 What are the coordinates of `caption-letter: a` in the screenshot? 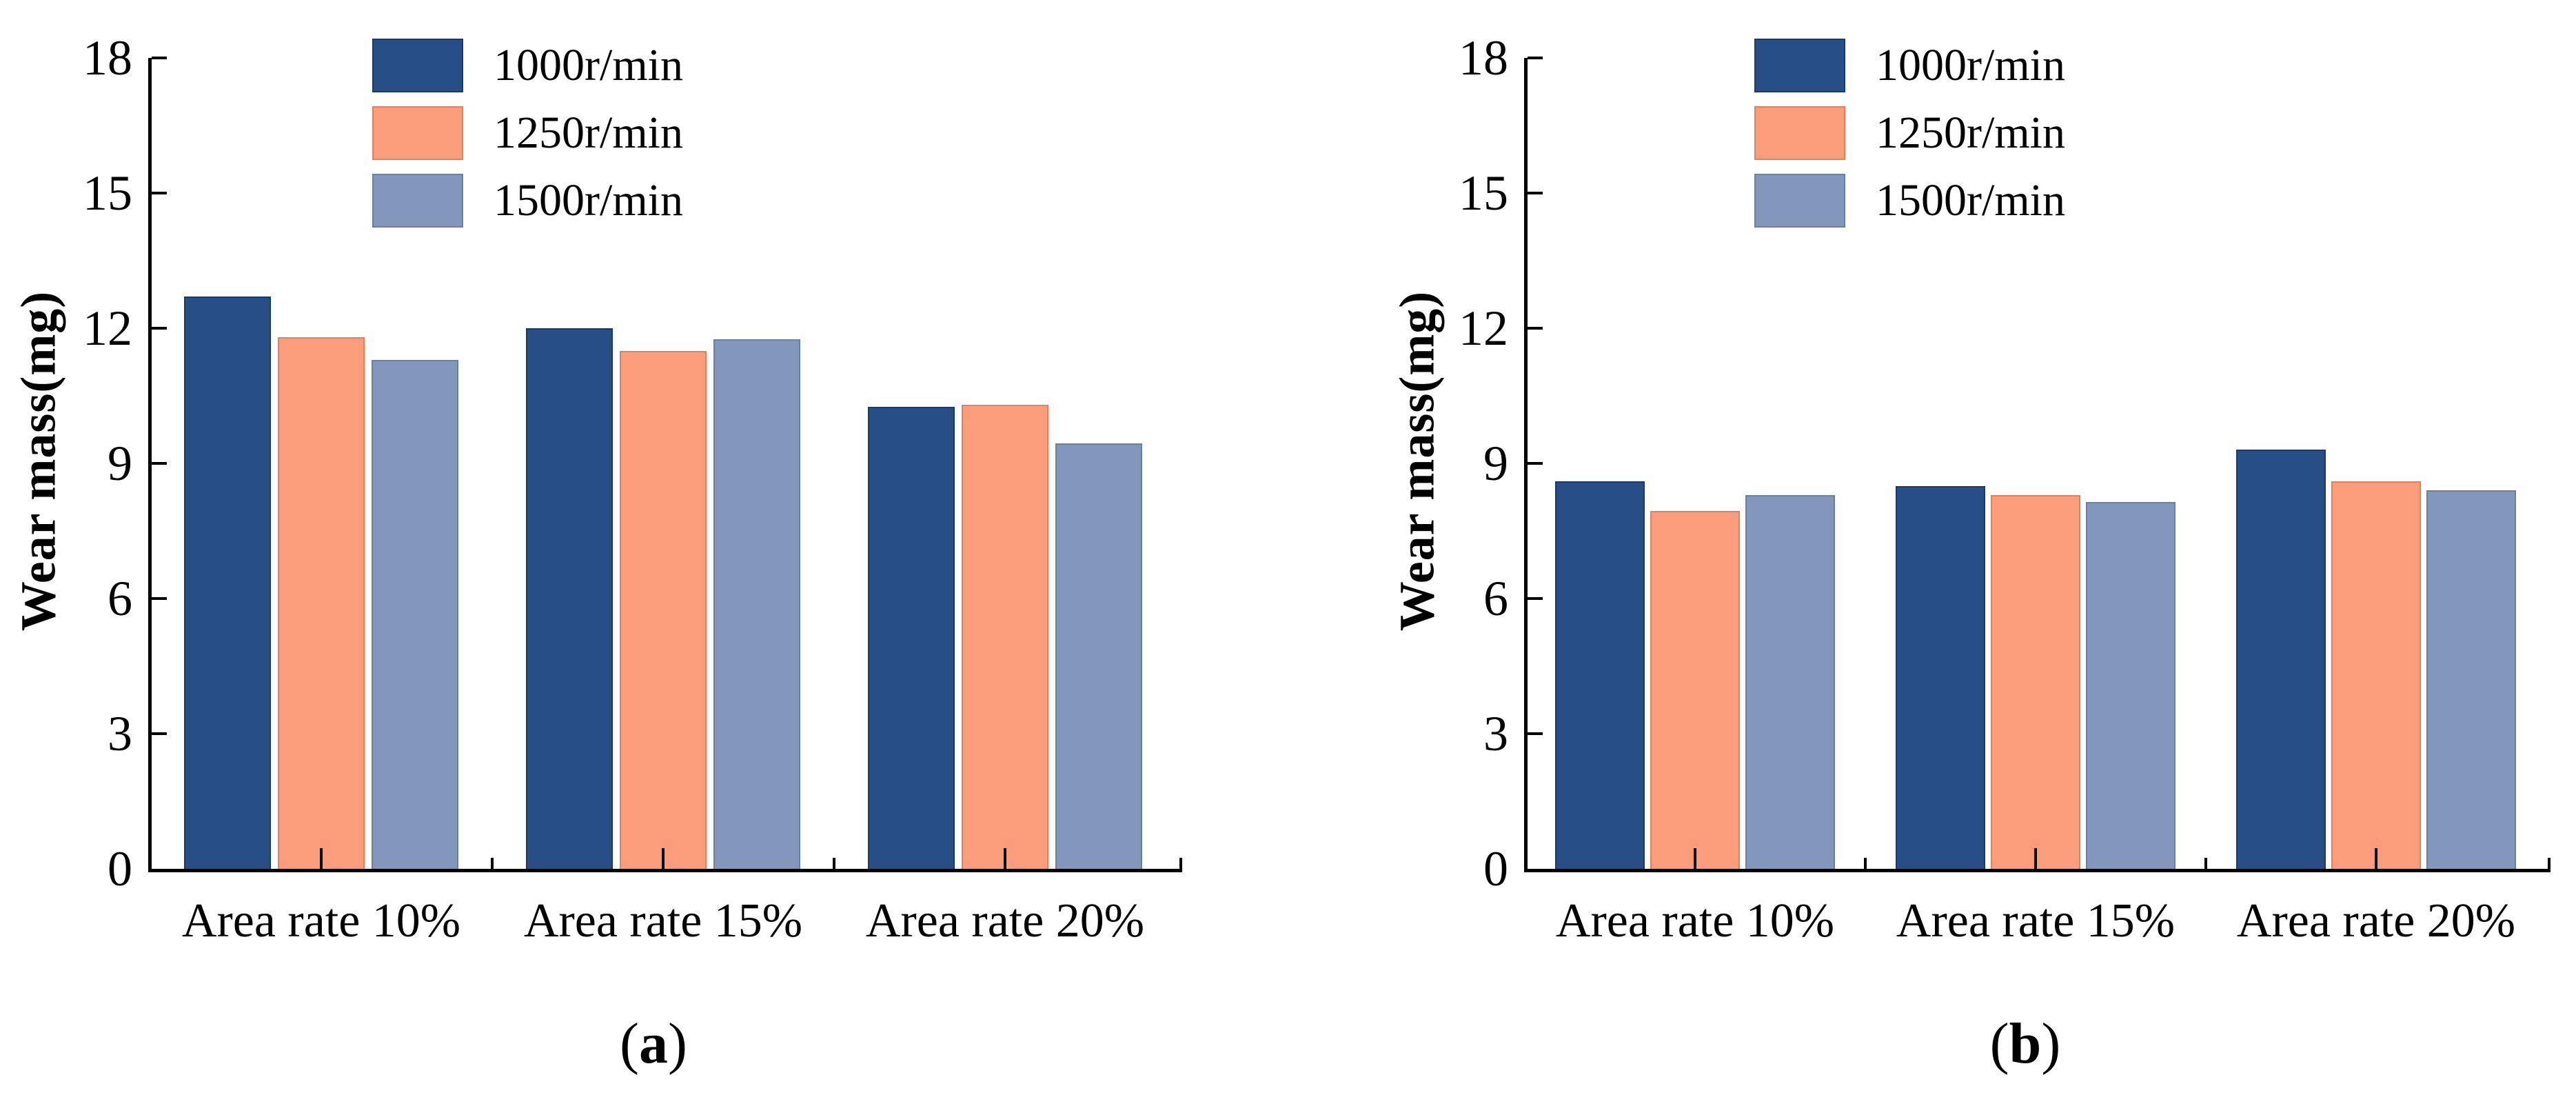 It's located at (653, 1044).